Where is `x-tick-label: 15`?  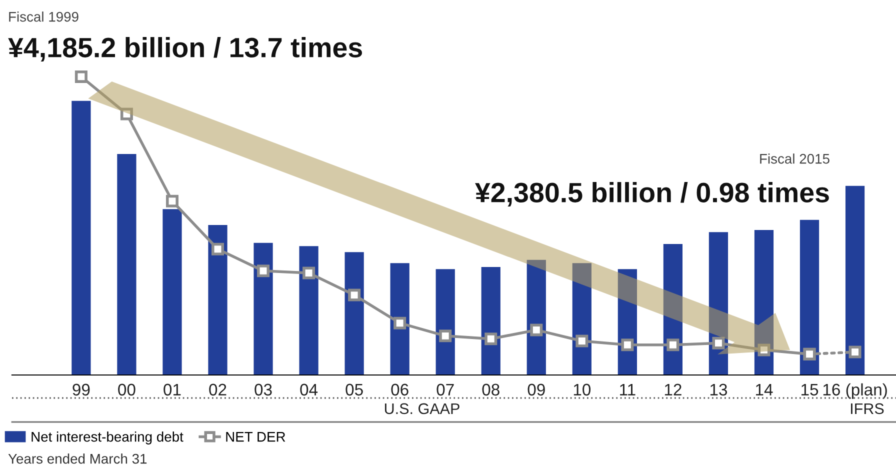
x-tick-label: 15 is located at coordinates (810, 390).